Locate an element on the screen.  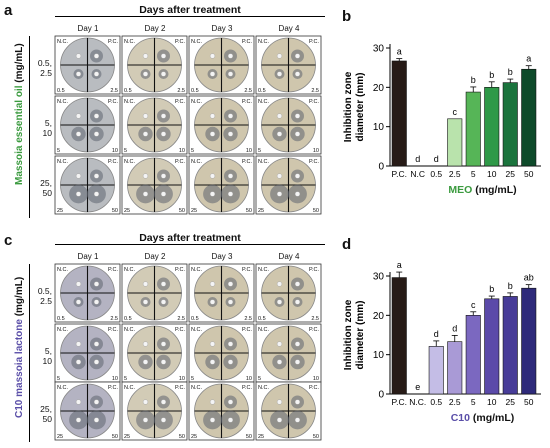
x-tick-label: 25 is located at coordinates (511, 402).